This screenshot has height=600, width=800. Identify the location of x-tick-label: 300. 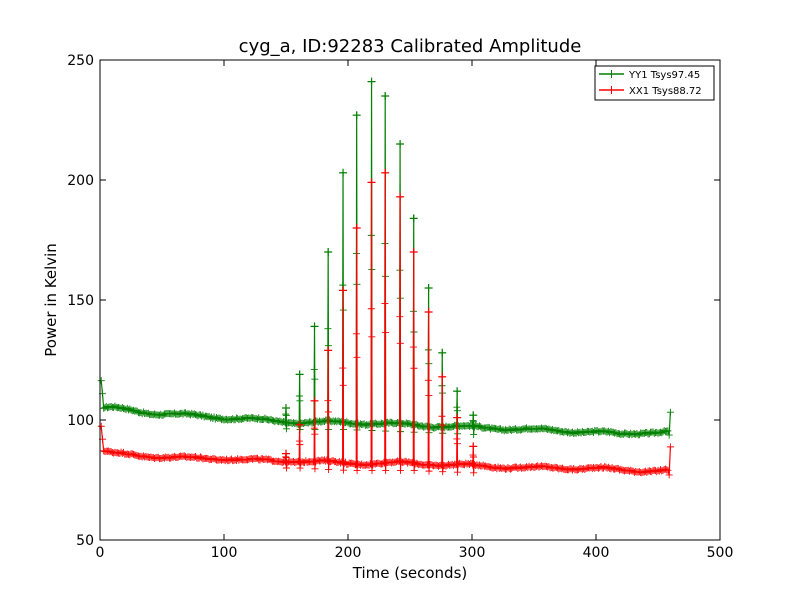
(472, 553).